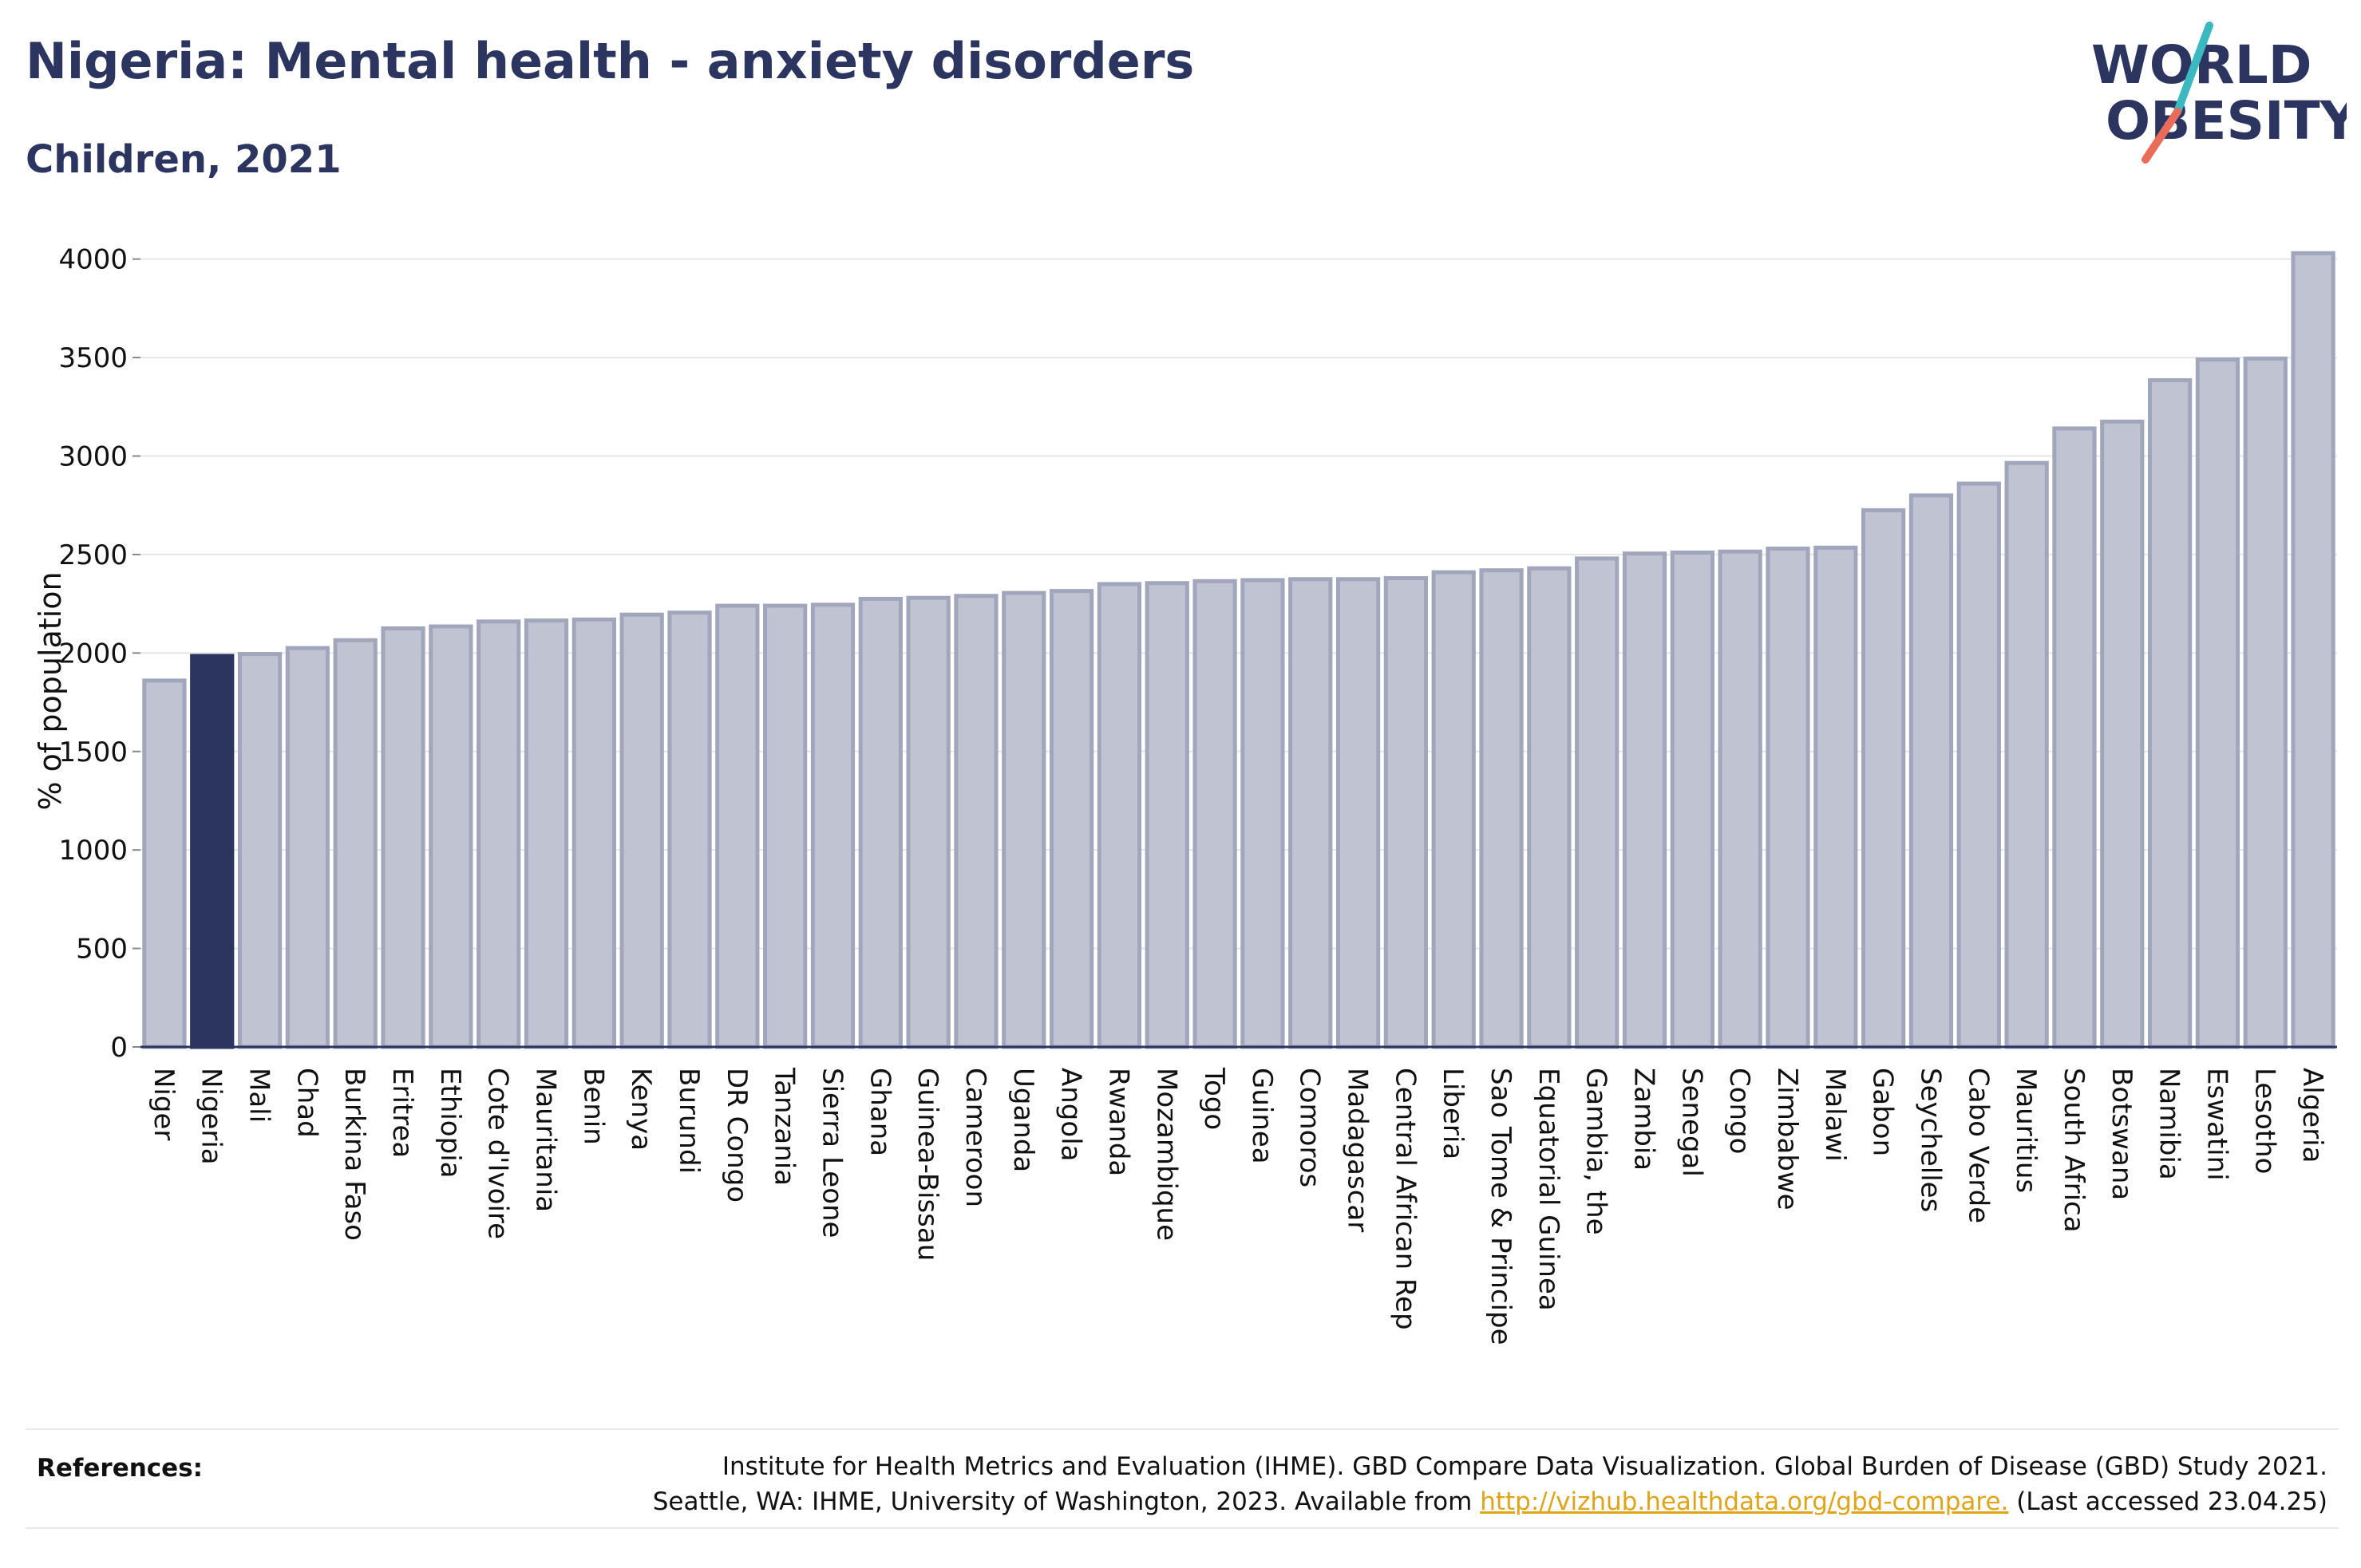  Describe the element at coordinates (93, 358) in the screenshot. I see `y-tick-label-3500: 3500` at that location.